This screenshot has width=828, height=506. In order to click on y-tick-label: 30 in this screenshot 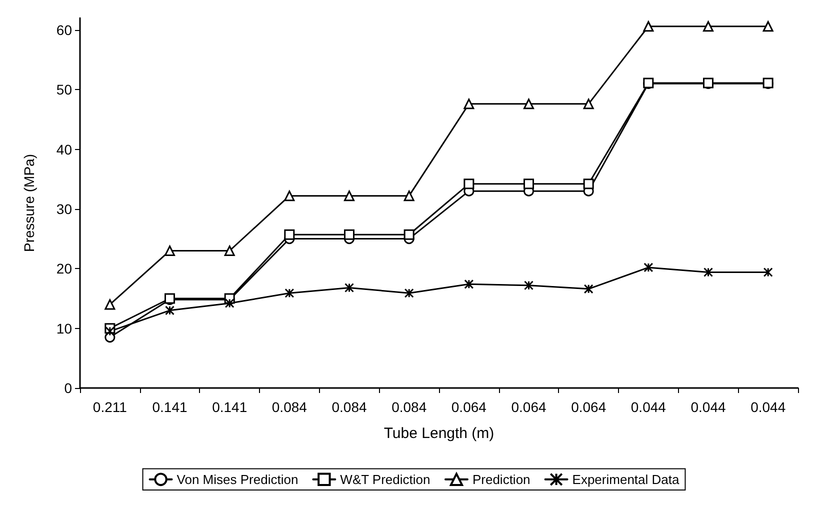, I will do `click(64, 208)`.